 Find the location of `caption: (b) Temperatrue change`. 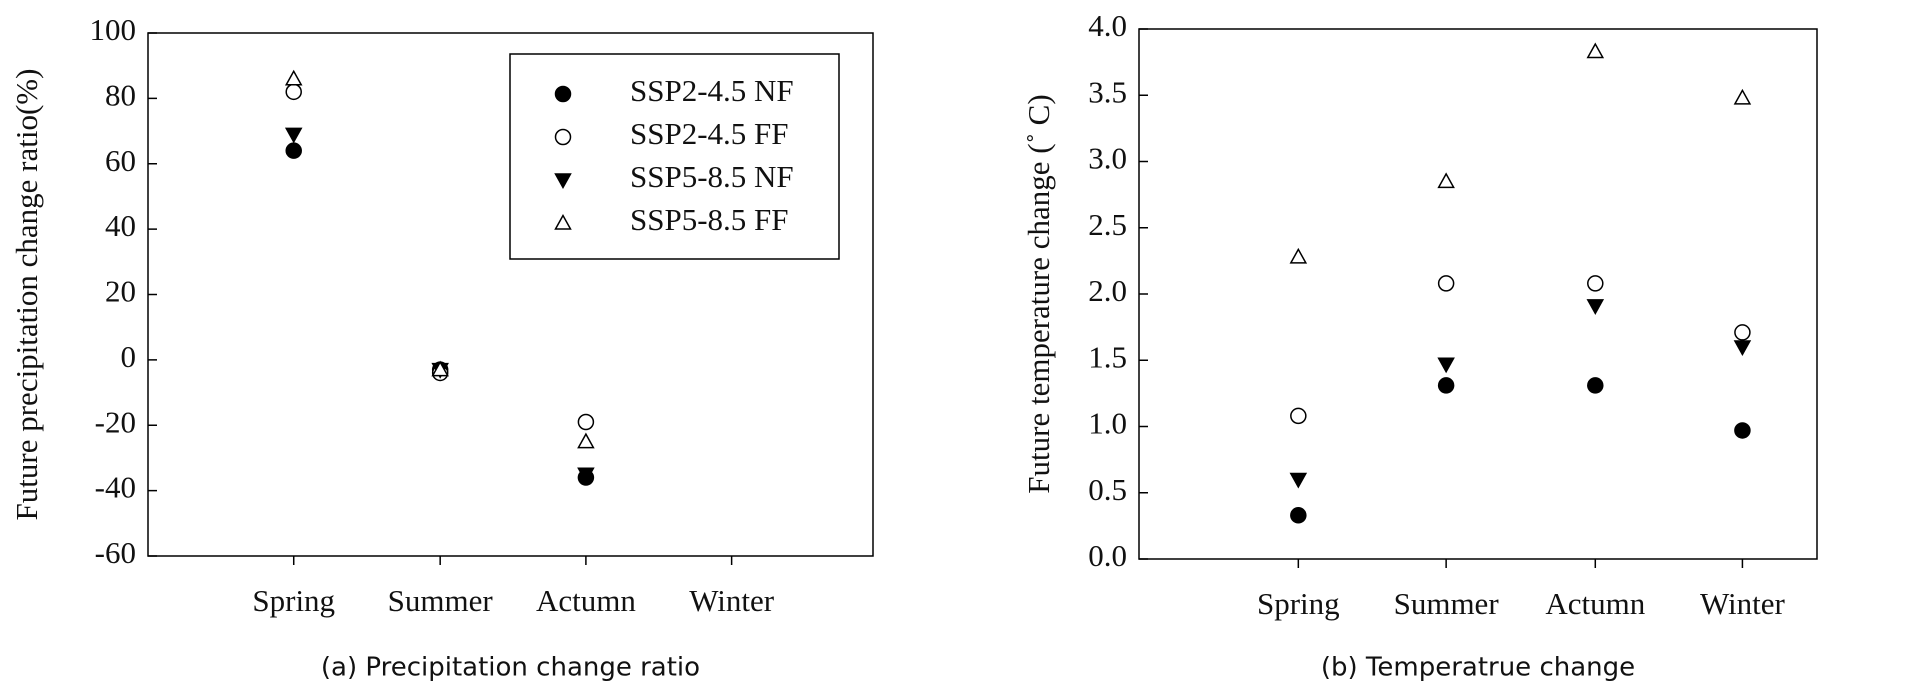

caption: (b) Temperatrue change is located at coordinates (1478, 668).